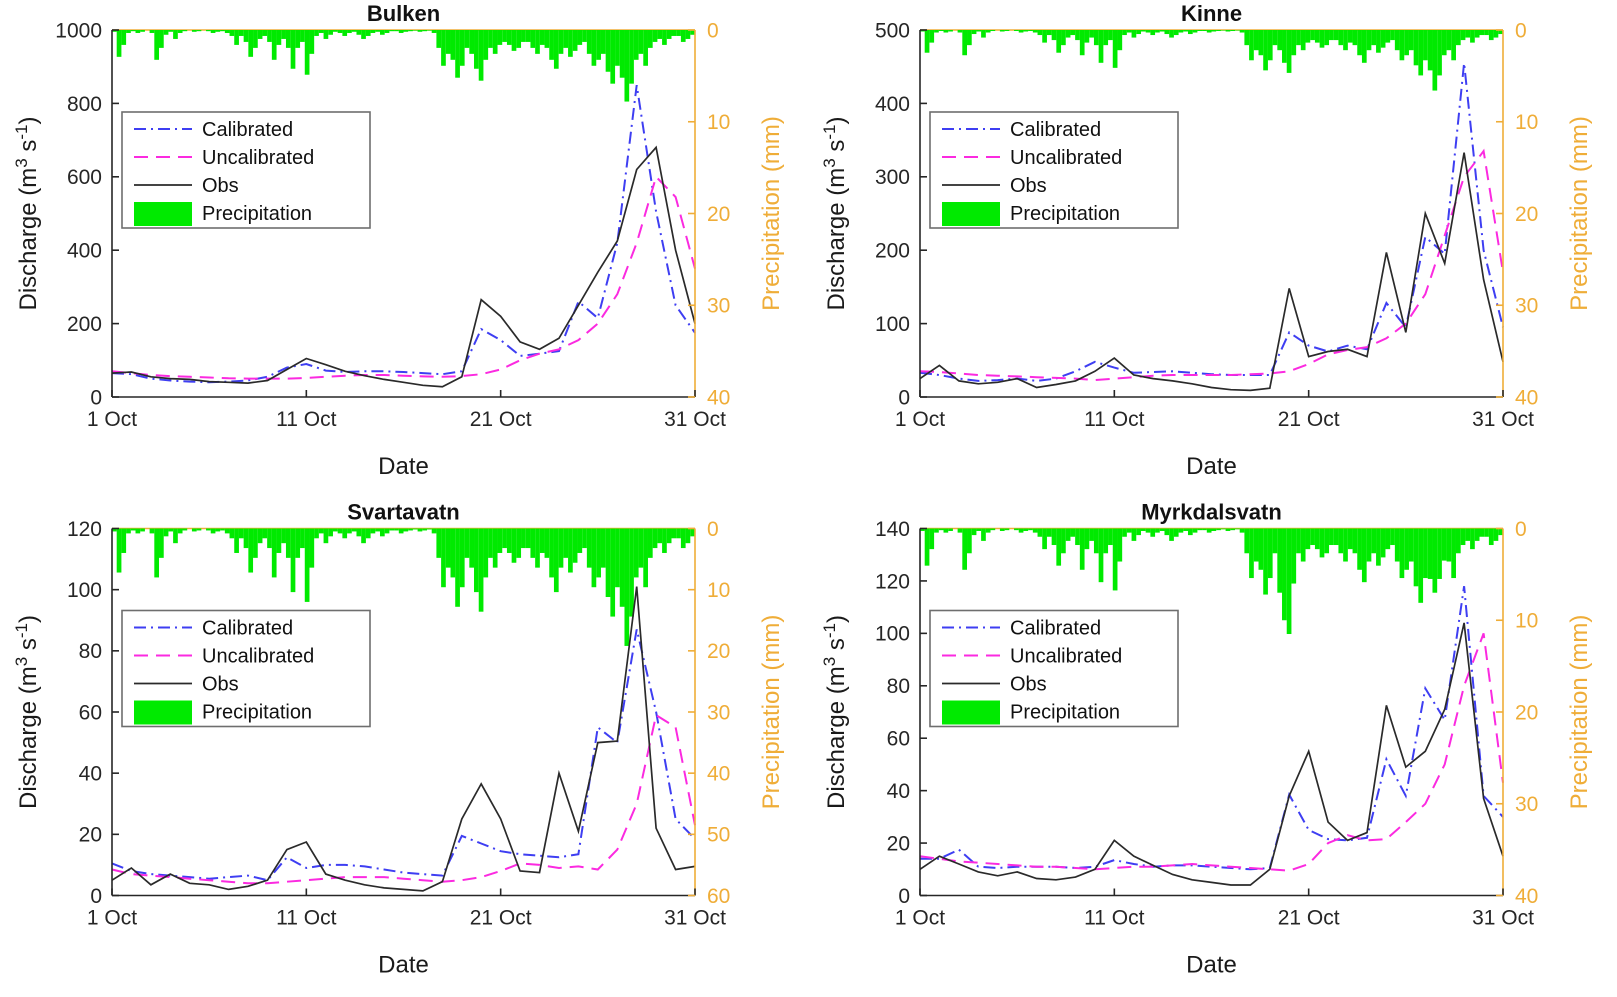  I want to click on right-tick-label: 60, so click(718, 896).